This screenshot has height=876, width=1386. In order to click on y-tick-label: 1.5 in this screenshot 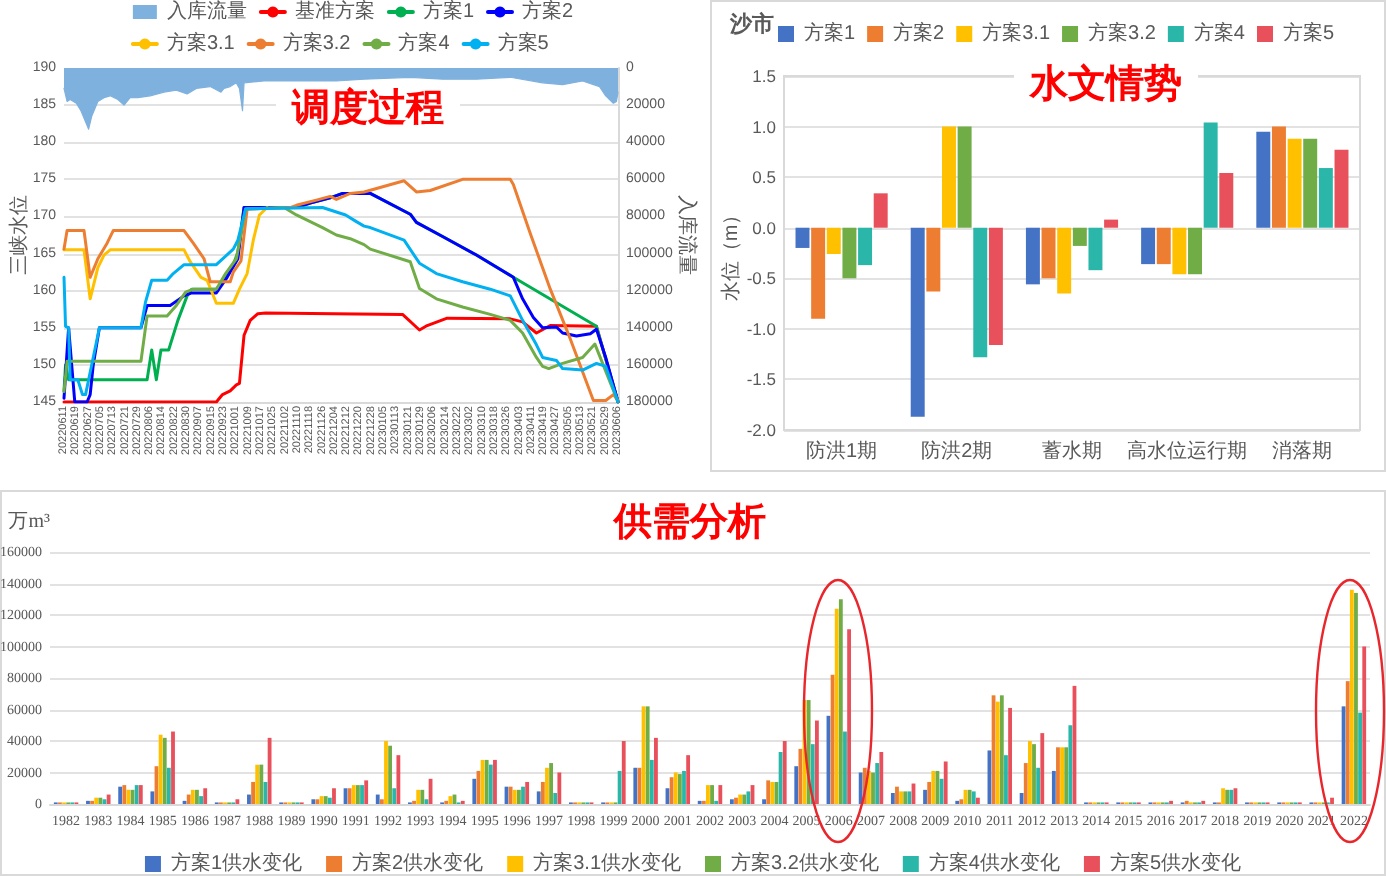, I will do `click(764, 76)`.